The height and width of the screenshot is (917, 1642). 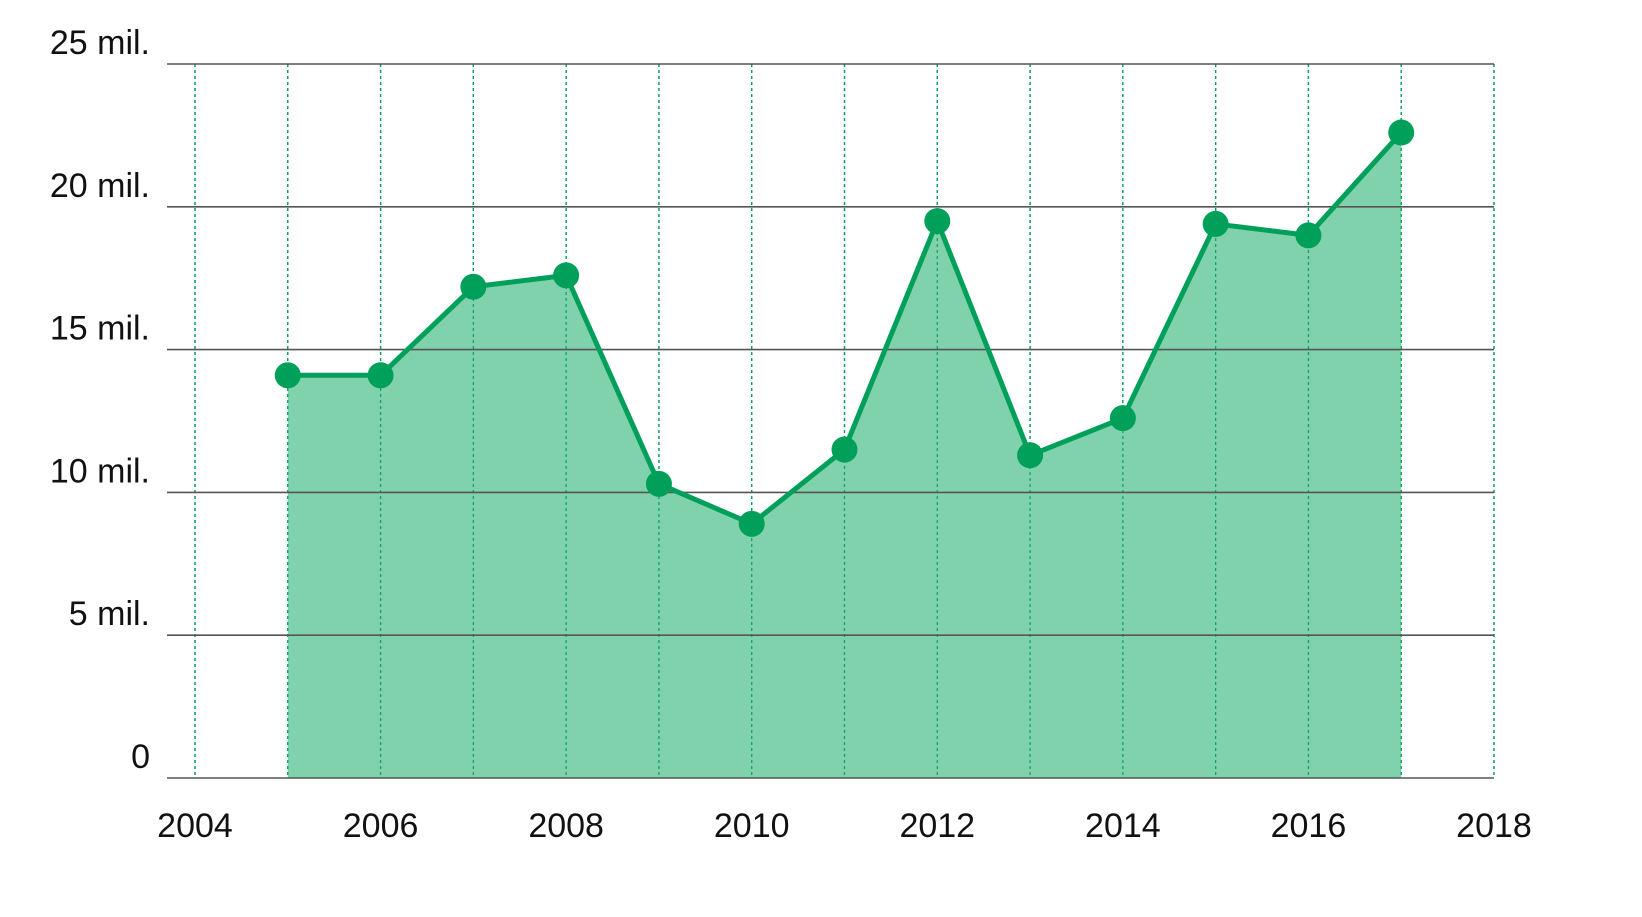 I want to click on x-tick-label: 2010, so click(x=752, y=826).